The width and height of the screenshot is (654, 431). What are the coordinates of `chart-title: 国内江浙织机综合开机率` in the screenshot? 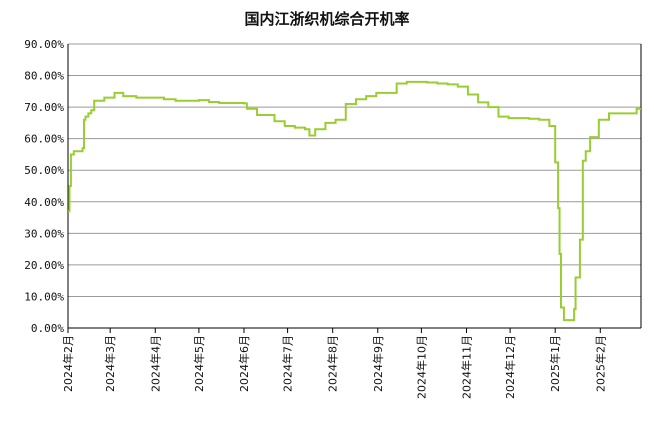 It's located at (327, 19).